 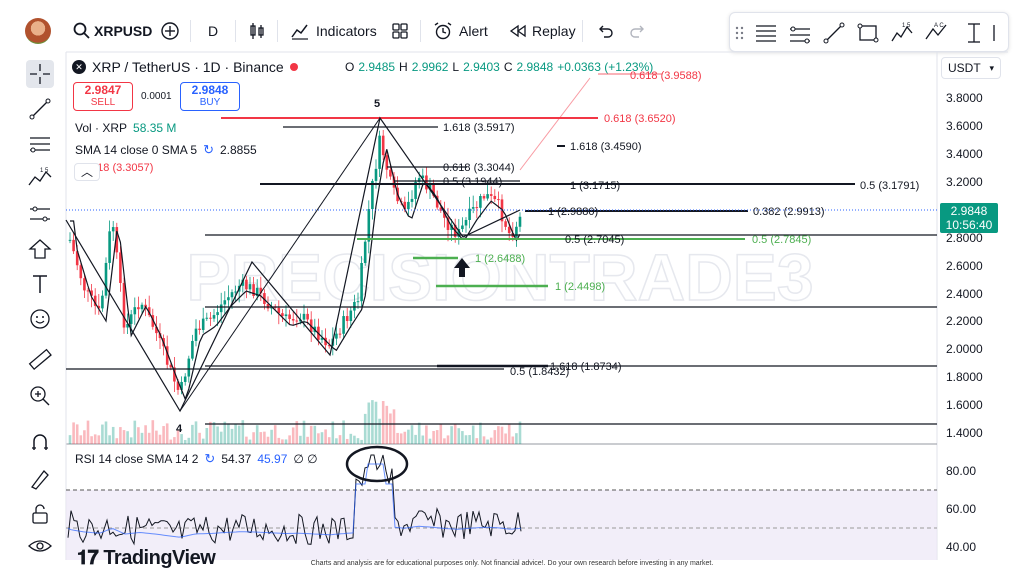 I want to click on rectangle-icon, so click(x=868, y=33).